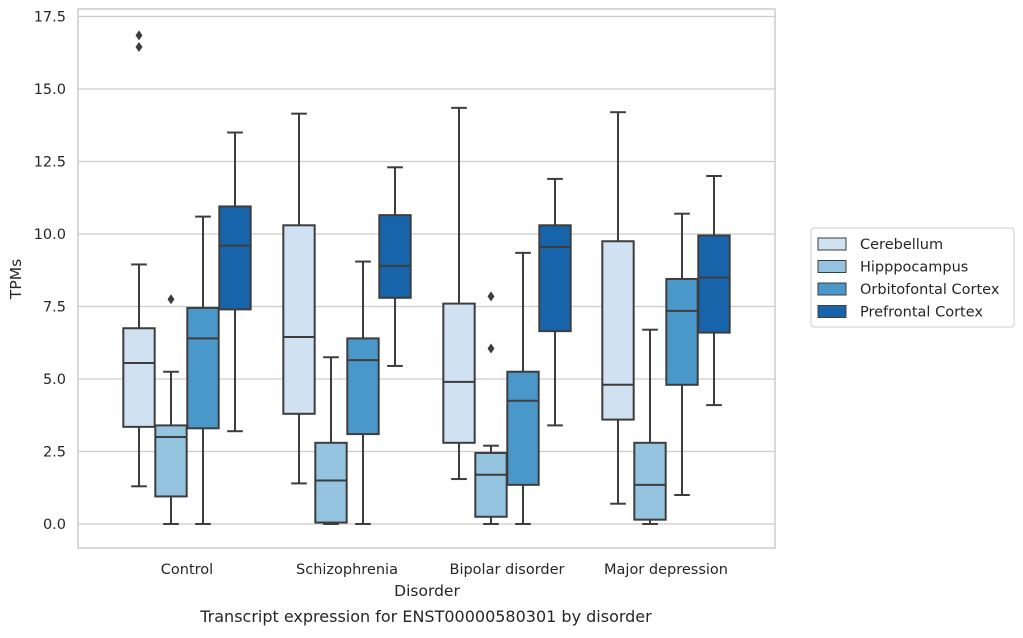 The height and width of the screenshot is (638, 1023). What do you see at coordinates (347, 570) in the screenshot?
I see `x-tick-label: Schizophrenia` at bounding box center [347, 570].